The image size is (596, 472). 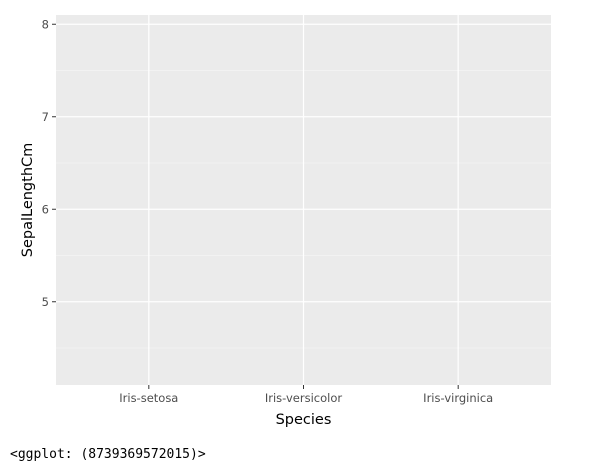 What do you see at coordinates (45, 117) in the screenshot?
I see `y-tick-label: 7` at bounding box center [45, 117].